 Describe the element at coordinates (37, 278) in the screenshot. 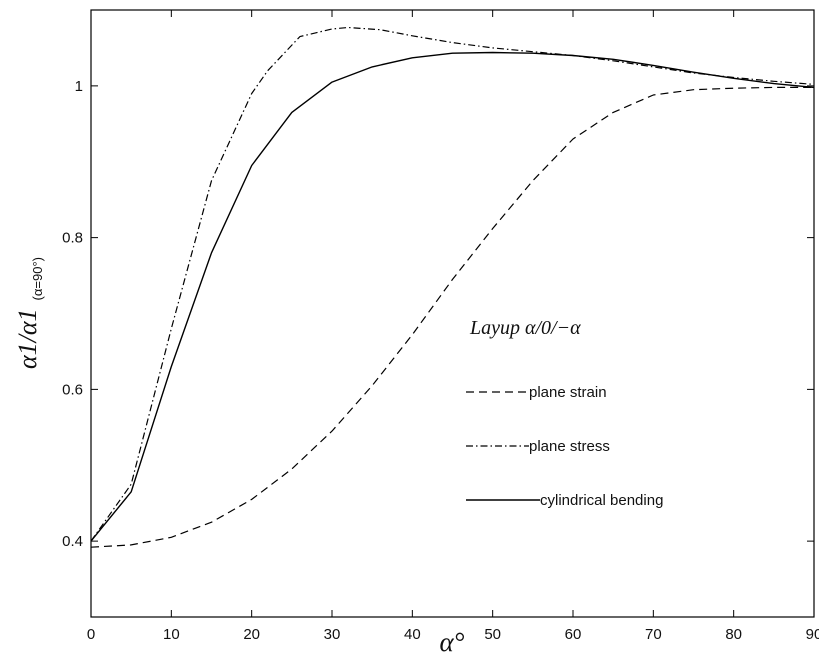

I see `y-axis-title-subscript: (α=90°)` at that location.